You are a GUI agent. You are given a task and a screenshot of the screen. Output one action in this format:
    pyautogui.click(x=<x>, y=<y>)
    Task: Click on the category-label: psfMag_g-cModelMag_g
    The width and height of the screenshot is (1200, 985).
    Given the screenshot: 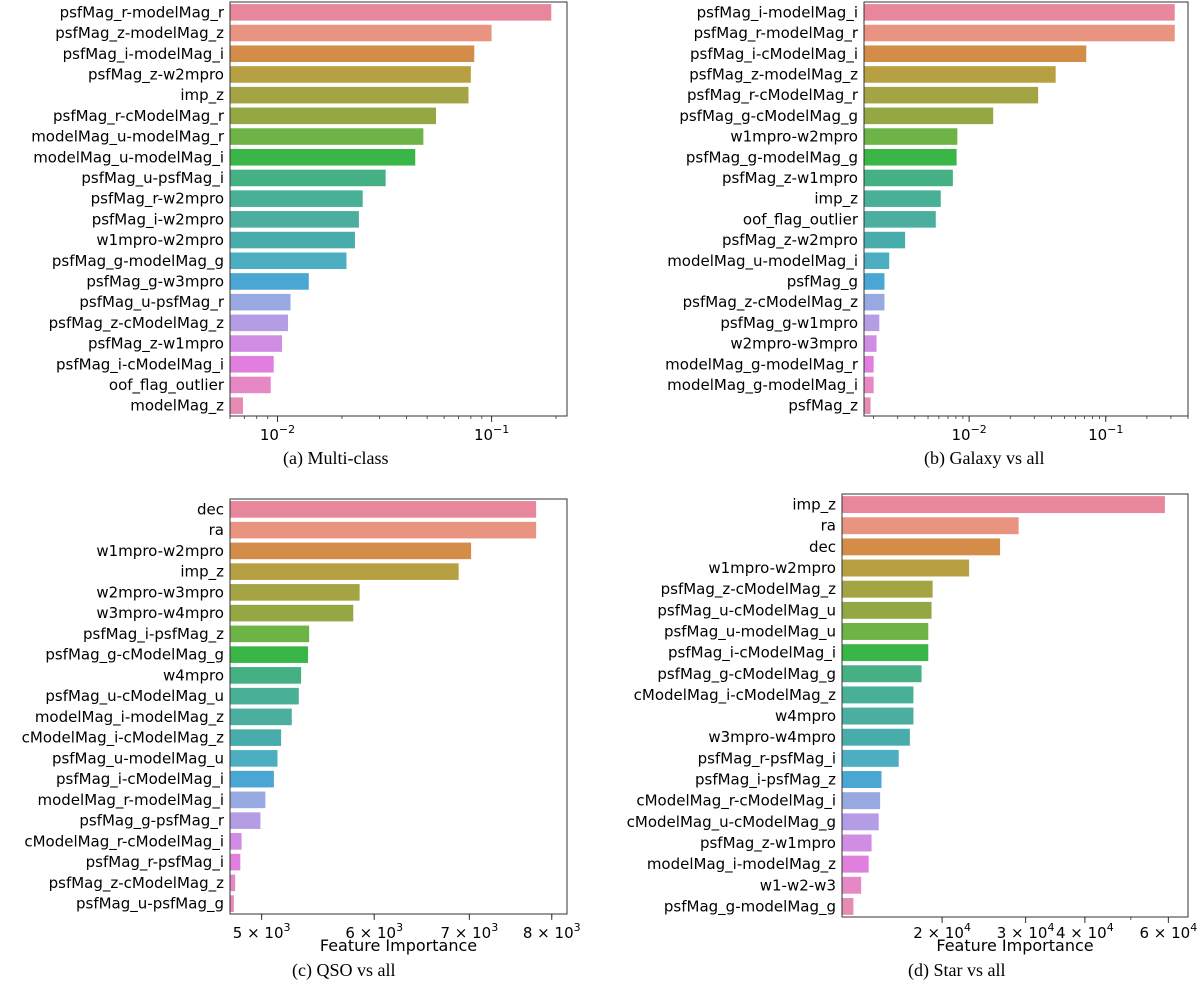 What is the action you would take?
    pyautogui.click(x=768, y=116)
    